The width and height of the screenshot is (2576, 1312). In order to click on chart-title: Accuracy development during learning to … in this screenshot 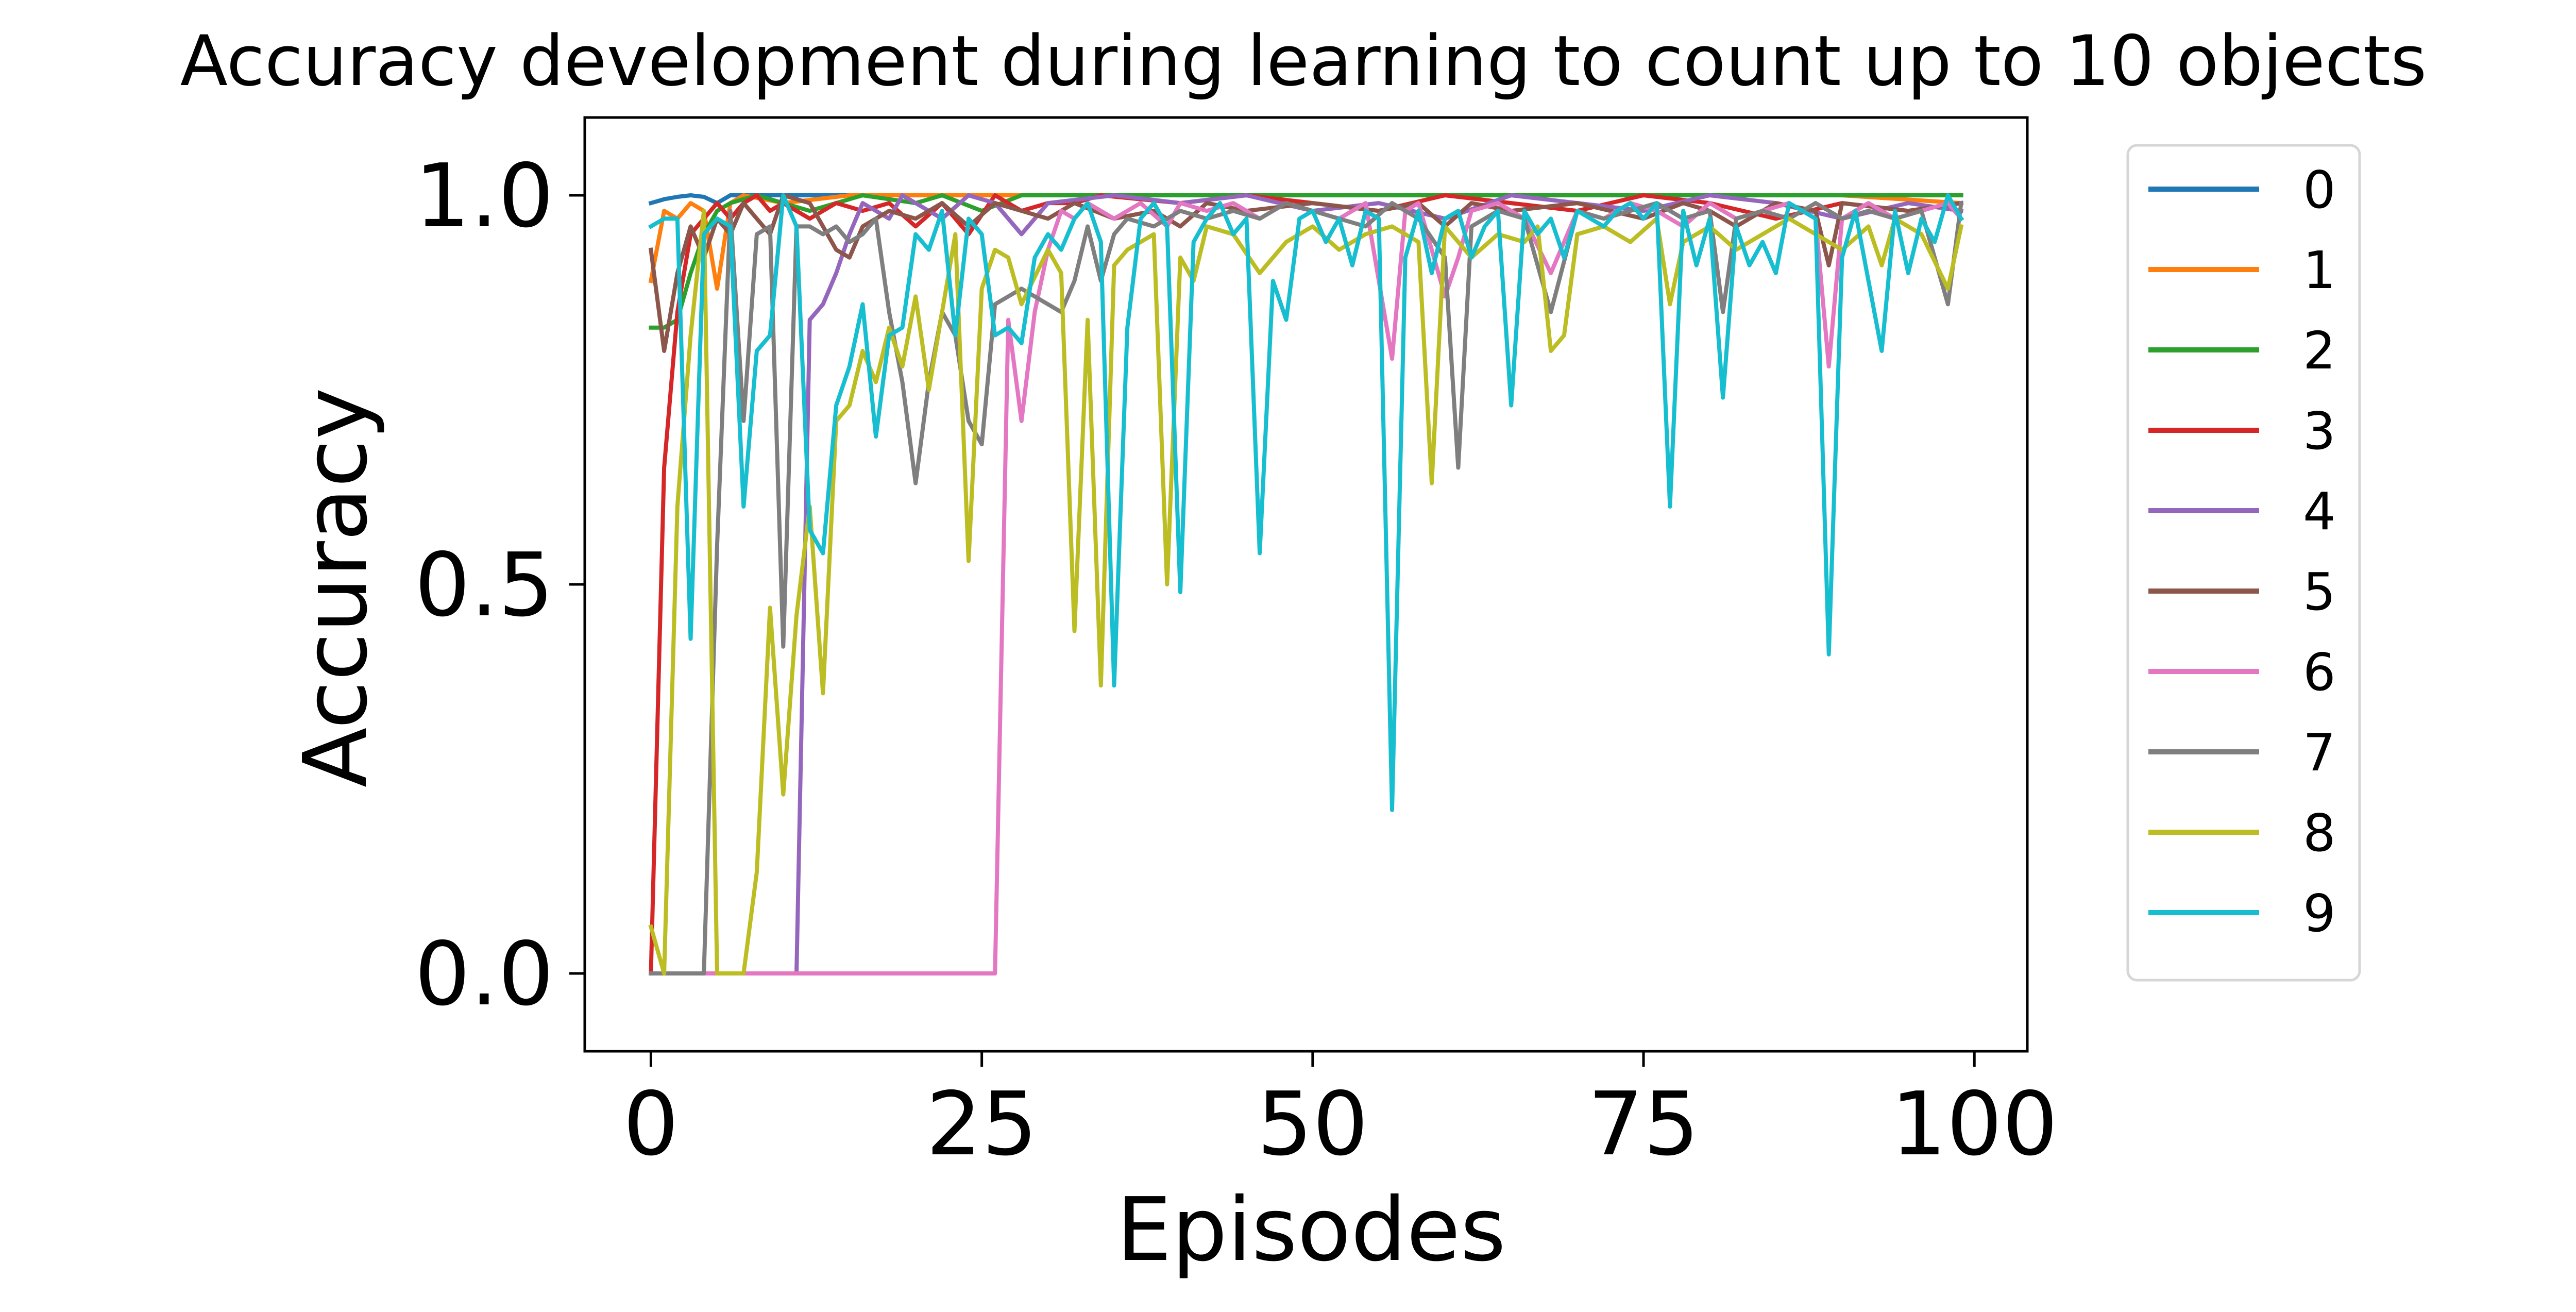, I will do `click(1303, 61)`.